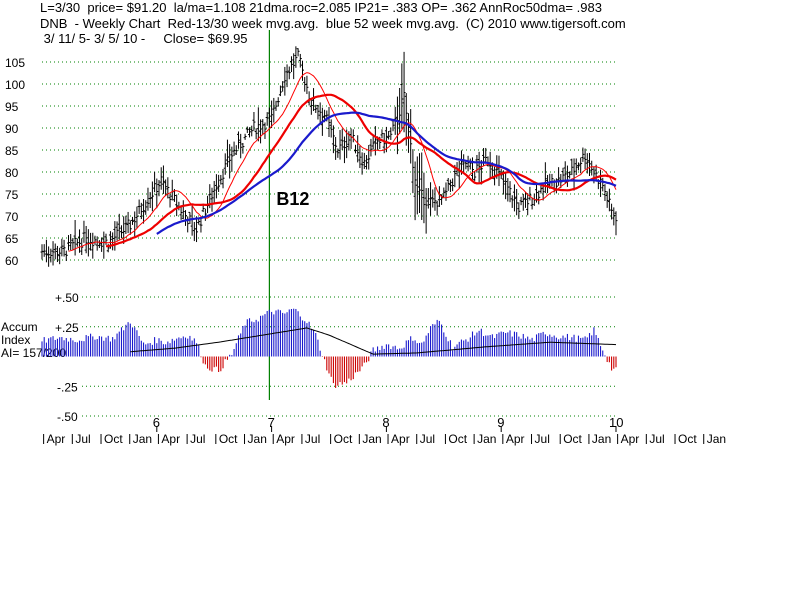 This screenshot has width=800, height=600. Describe the element at coordinates (144, 38) in the screenshot. I see `header-line-3: 3/ 11/ 5- 3/ 5/ 10 - Close= $69.95` at that location.